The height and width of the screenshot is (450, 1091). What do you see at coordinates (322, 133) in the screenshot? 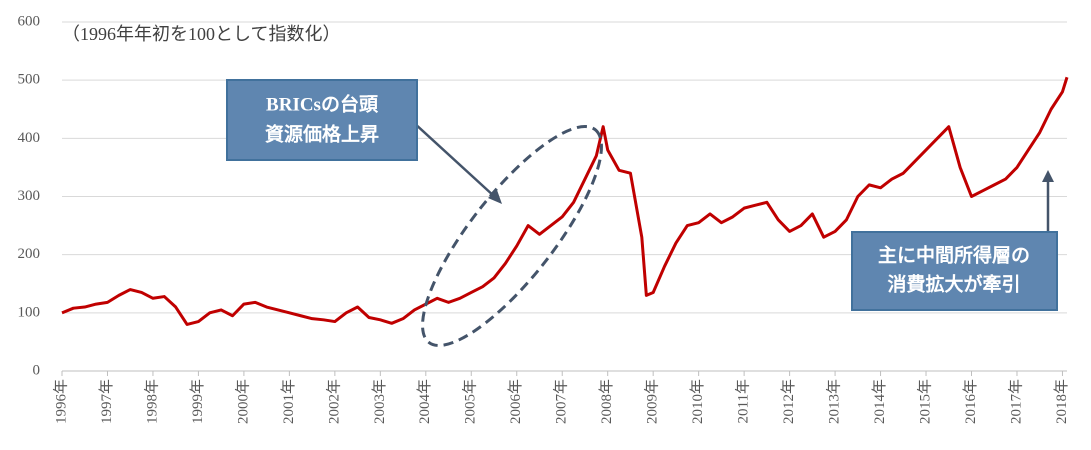
I see `annotation-text: 資源価格上昇` at bounding box center [322, 133].